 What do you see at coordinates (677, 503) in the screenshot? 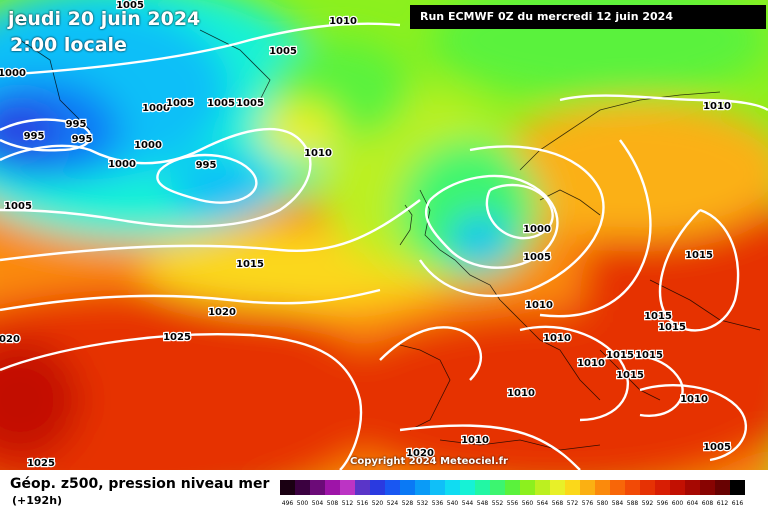
I see `color-scale-tick: 600` at bounding box center [677, 503].